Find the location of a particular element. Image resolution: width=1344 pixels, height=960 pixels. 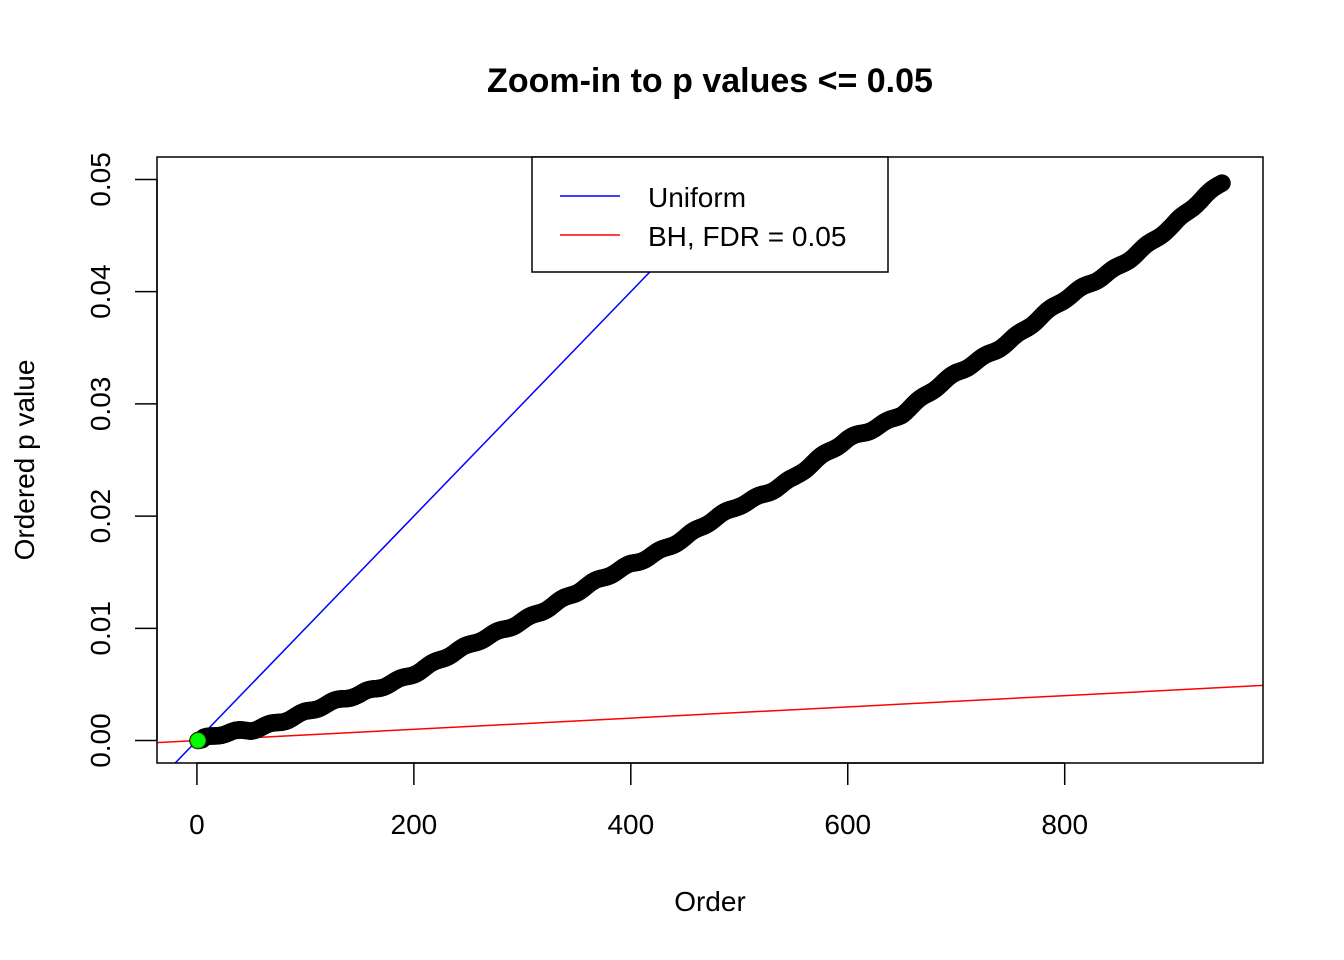

x-tick-label: 600 is located at coordinates (847, 824).